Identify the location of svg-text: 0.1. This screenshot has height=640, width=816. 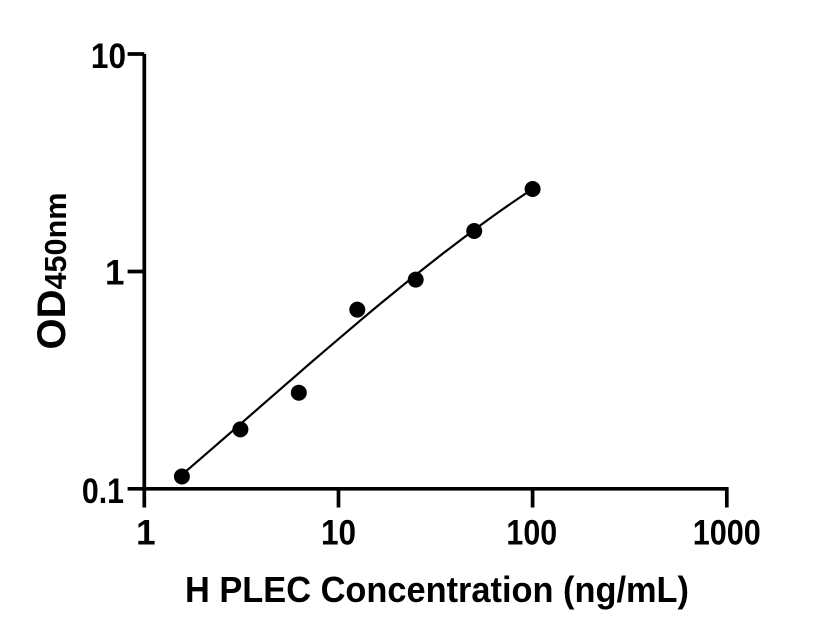
(103, 491).